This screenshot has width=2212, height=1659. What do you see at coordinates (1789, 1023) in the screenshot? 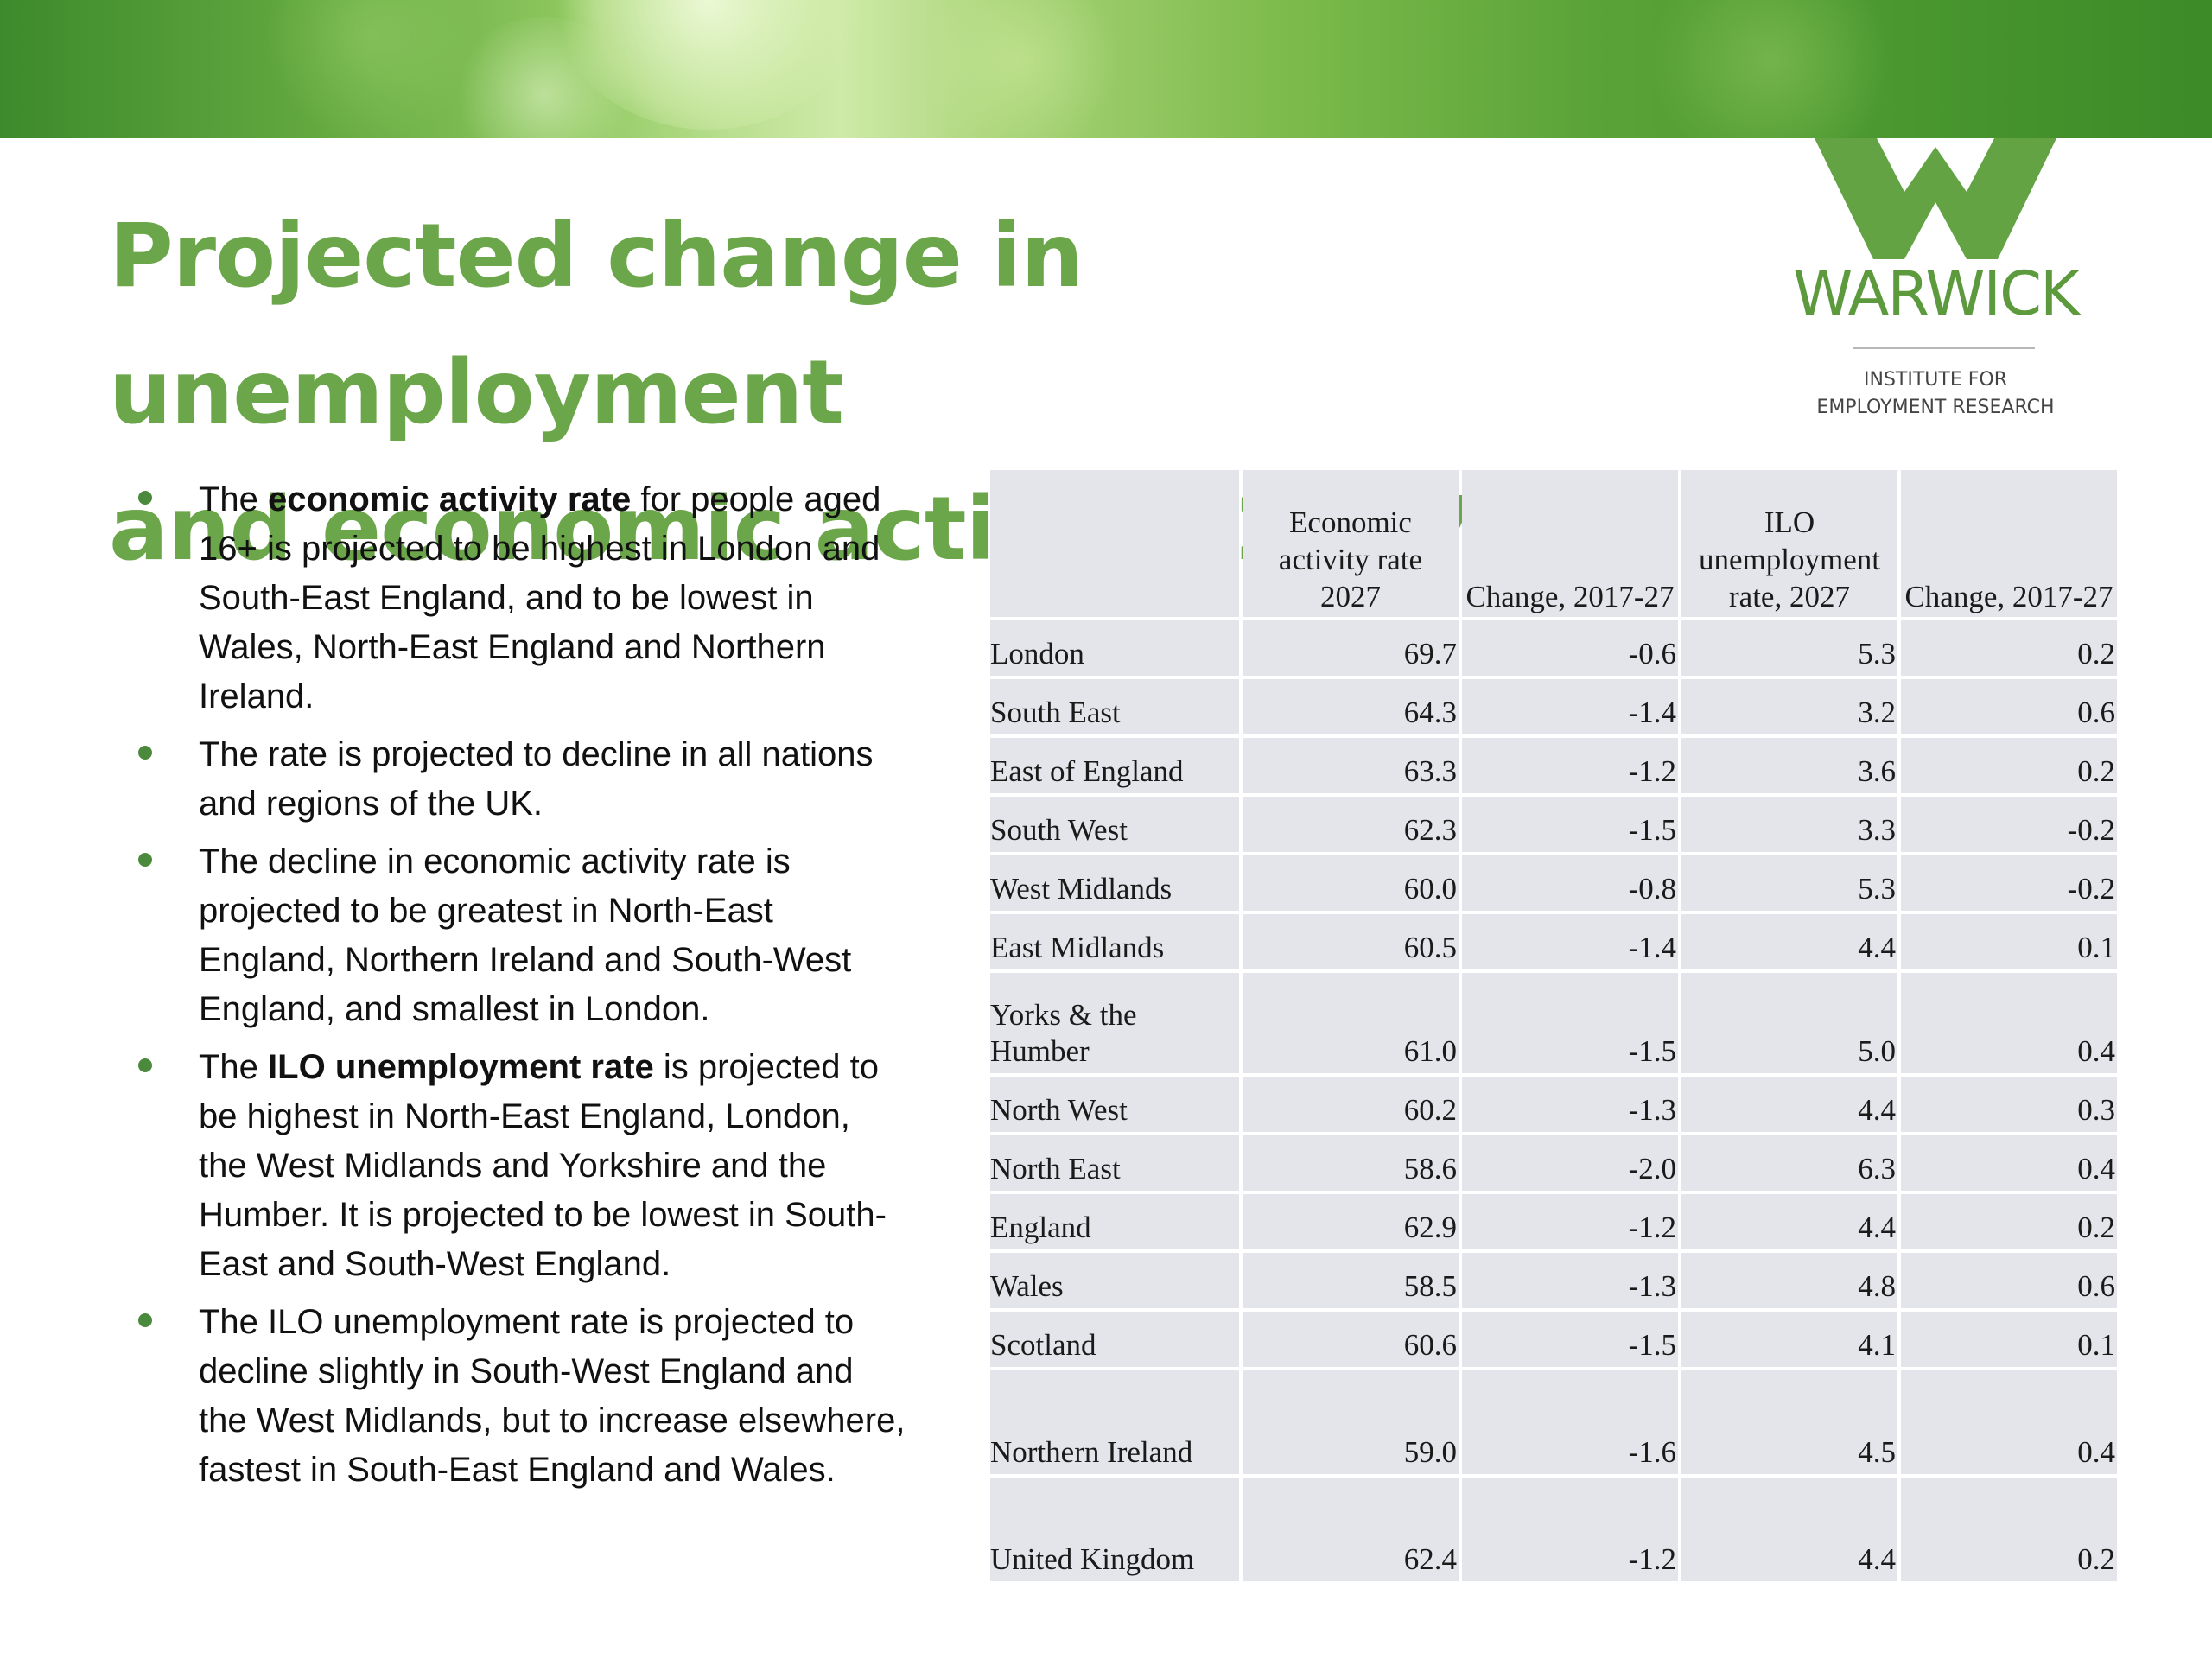
I see `cell-ilo-unemployment-rate: 5.0` at bounding box center [1789, 1023].